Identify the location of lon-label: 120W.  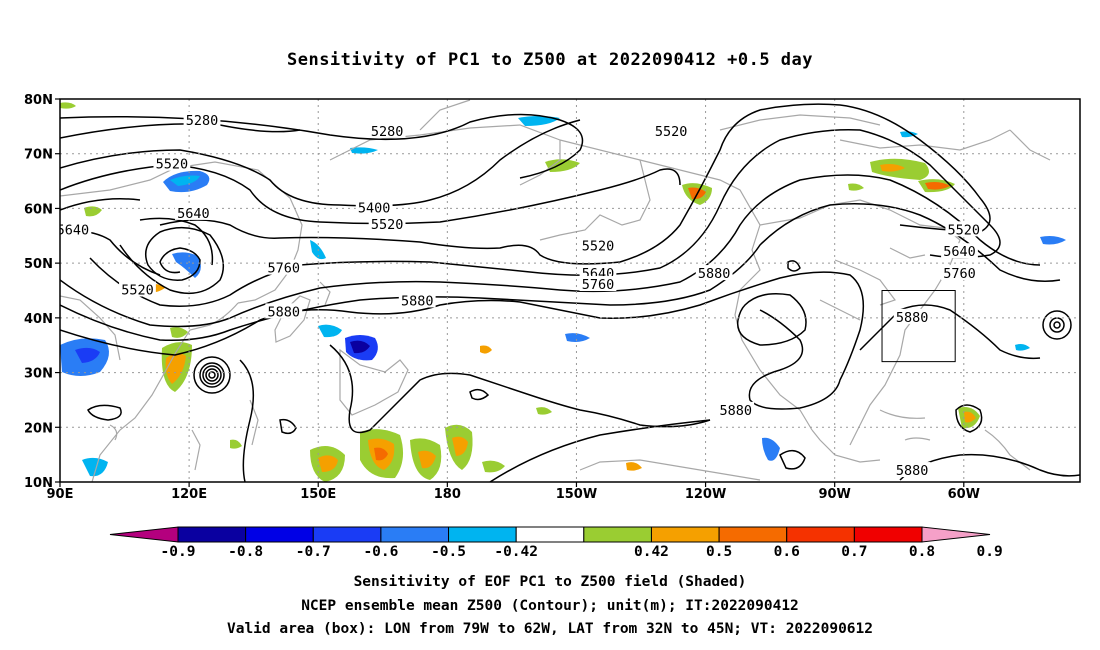
(705, 494).